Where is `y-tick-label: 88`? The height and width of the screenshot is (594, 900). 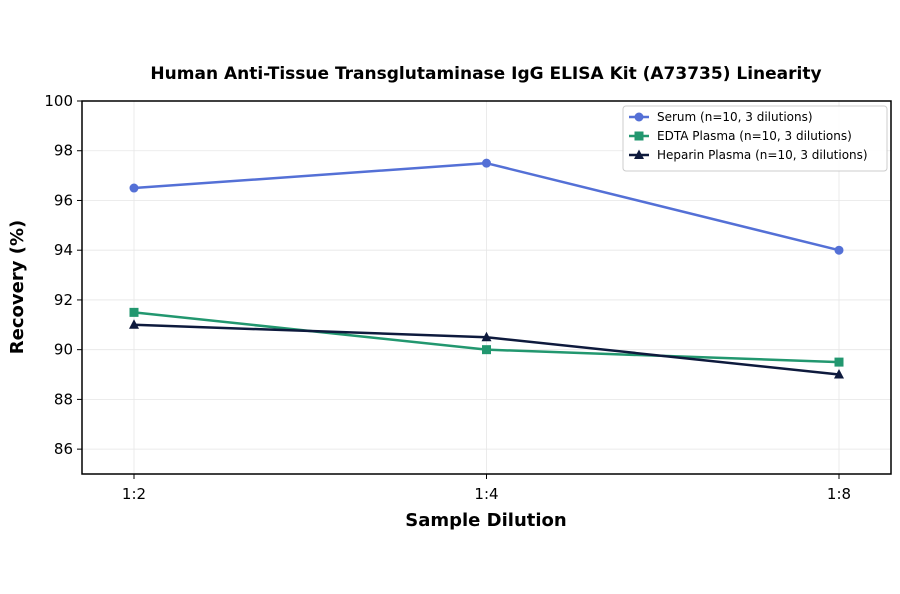 y-tick-label: 88 is located at coordinates (63, 399).